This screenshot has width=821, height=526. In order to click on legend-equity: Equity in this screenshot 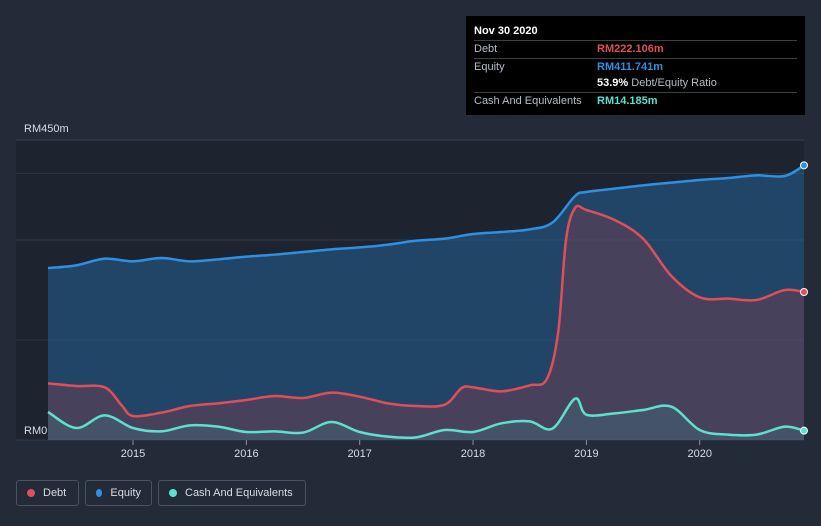, I will do `click(118, 493)`.